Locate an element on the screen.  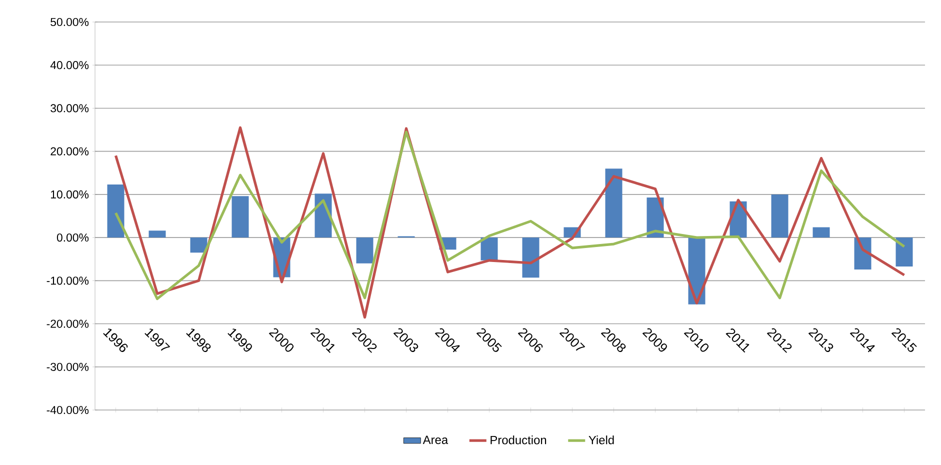
y-tick-label: -10.00% is located at coordinates (67, 280).